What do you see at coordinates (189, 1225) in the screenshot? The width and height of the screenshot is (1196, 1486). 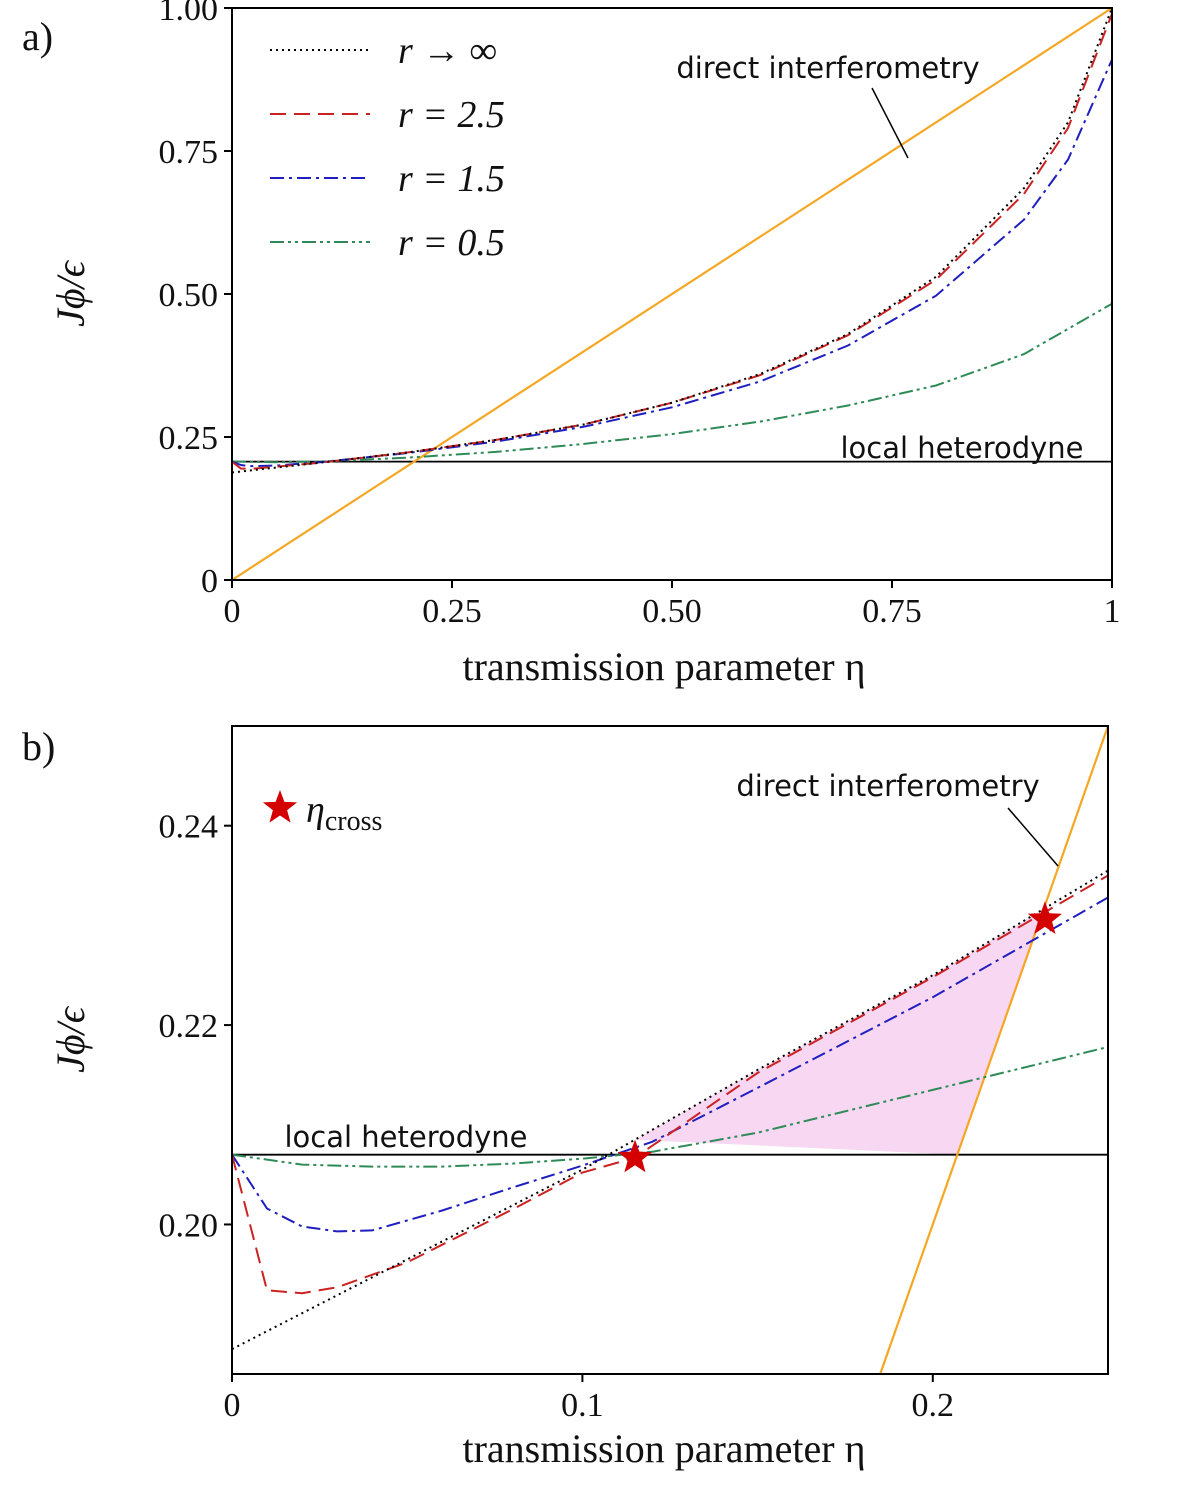 I see `y-tick-label: 0.20` at bounding box center [189, 1225].